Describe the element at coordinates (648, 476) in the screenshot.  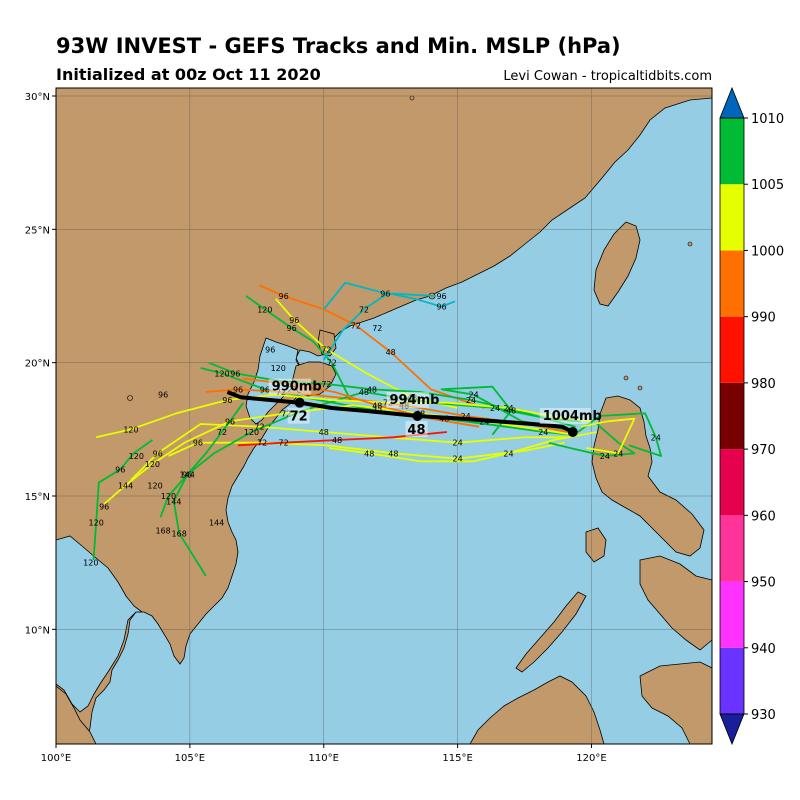
I see `luzon-island` at that location.